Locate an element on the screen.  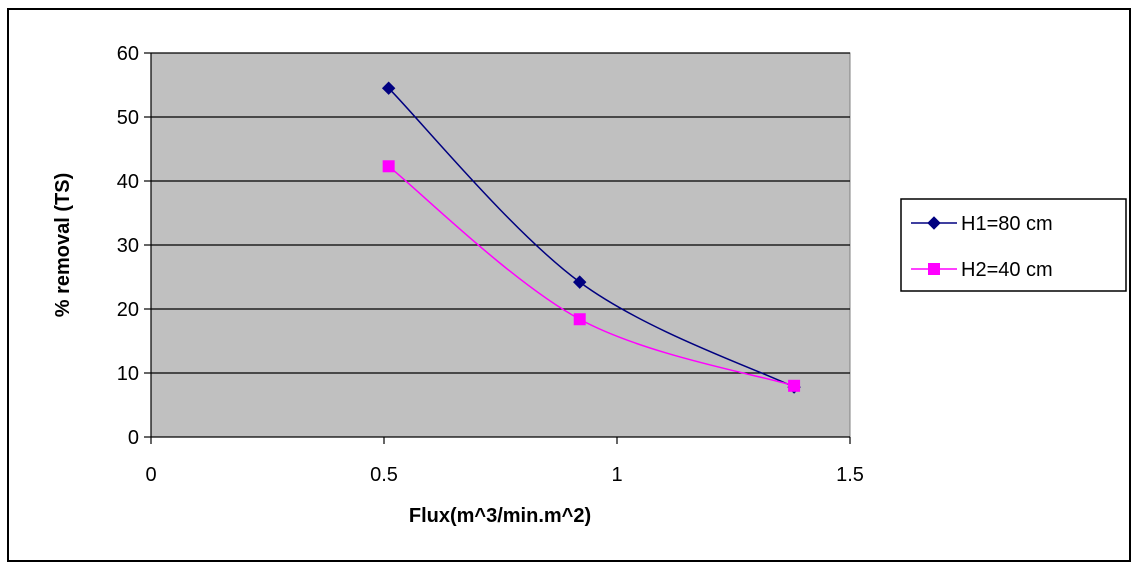
x-tick-label: 1.5 is located at coordinates (850, 475).